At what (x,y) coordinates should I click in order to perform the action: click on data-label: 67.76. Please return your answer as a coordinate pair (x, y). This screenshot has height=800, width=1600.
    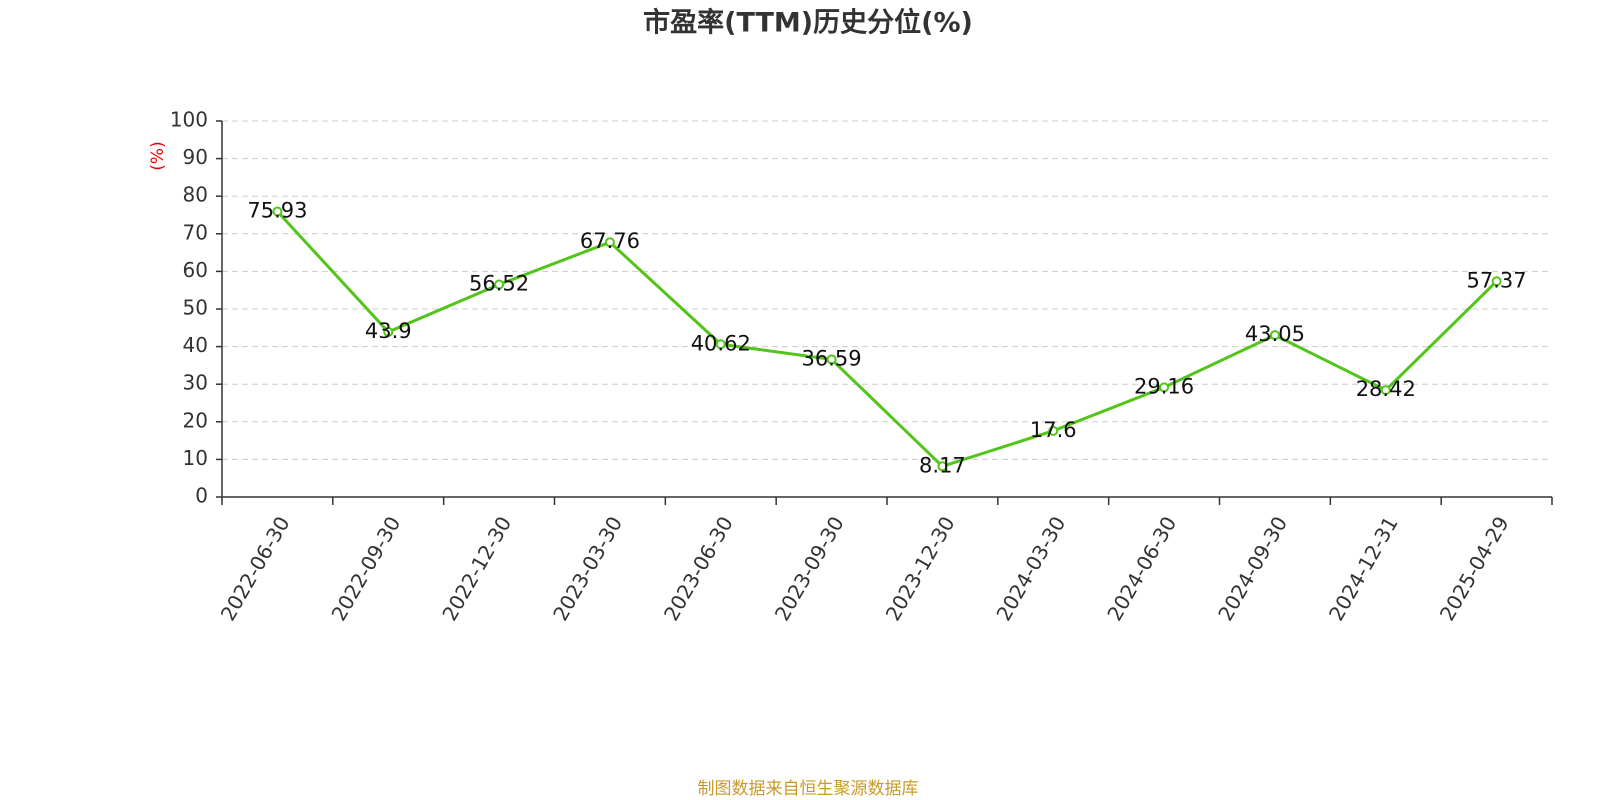
    Looking at the image, I should click on (610, 241).